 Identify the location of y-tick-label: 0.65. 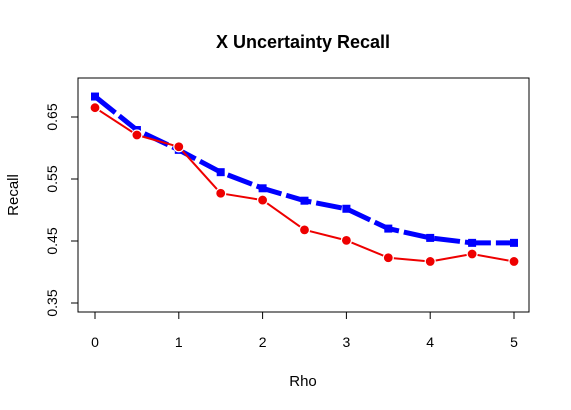
(52, 116).